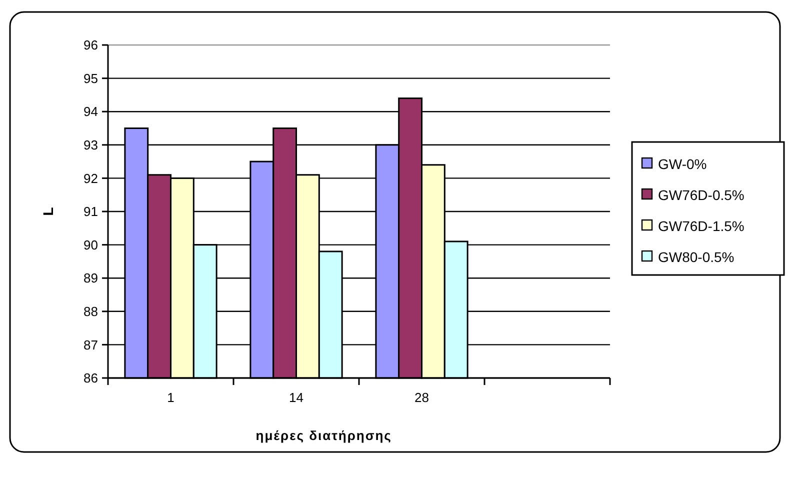 The image size is (790, 478). Describe the element at coordinates (91, 311) in the screenshot. I see `y-tick-label: 88` at that location.